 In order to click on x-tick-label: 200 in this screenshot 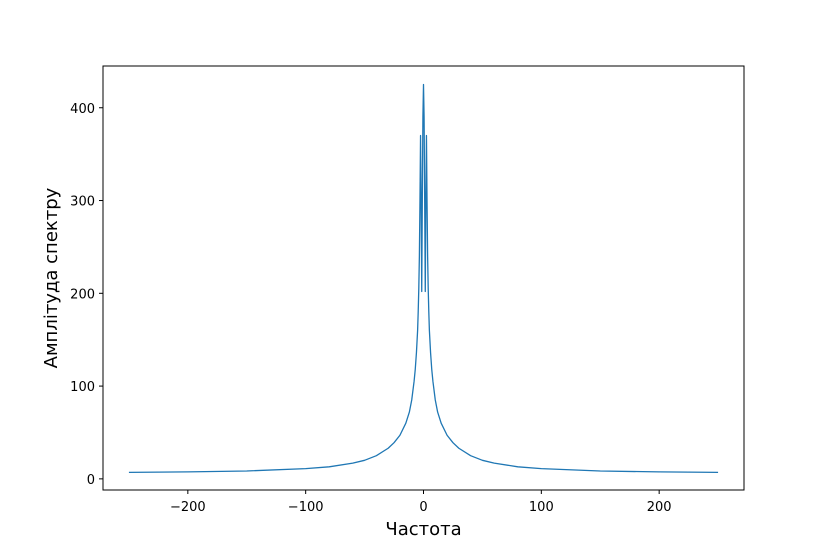, I will do `click(659, 507)`.